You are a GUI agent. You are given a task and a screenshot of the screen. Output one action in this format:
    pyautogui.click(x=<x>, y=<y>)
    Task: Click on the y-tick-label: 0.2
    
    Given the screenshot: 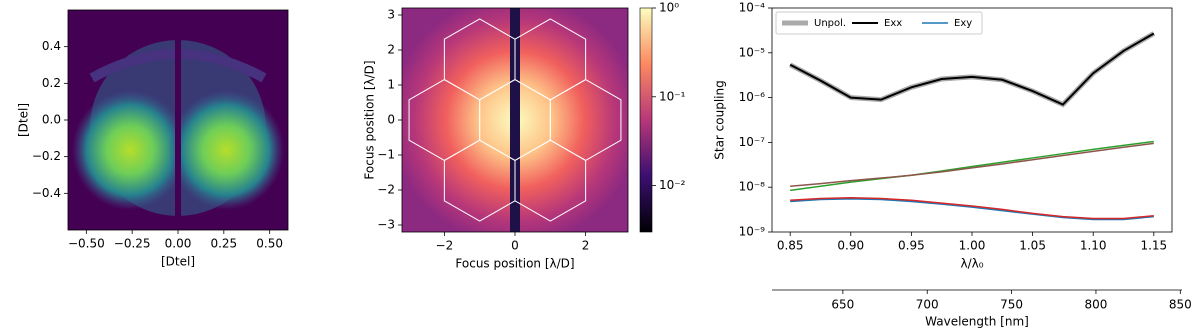 What is the action you would take?
    pyautogui.click(x=51, y=83)
    